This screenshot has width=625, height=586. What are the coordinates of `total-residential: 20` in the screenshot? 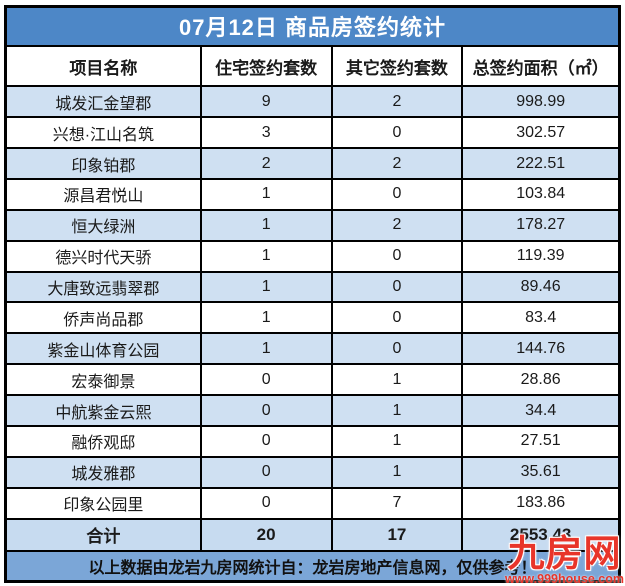 It's located at (266, 534).